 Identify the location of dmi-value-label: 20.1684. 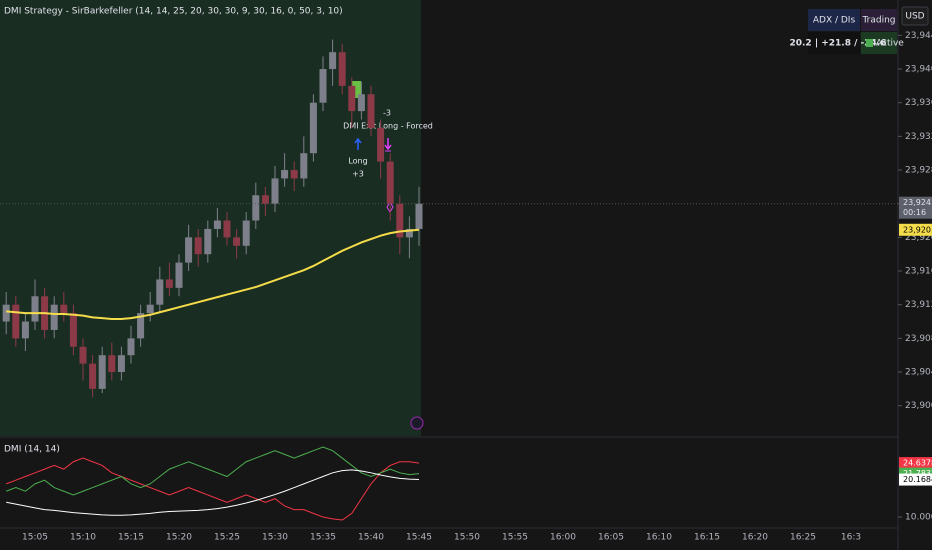
(917, 479).